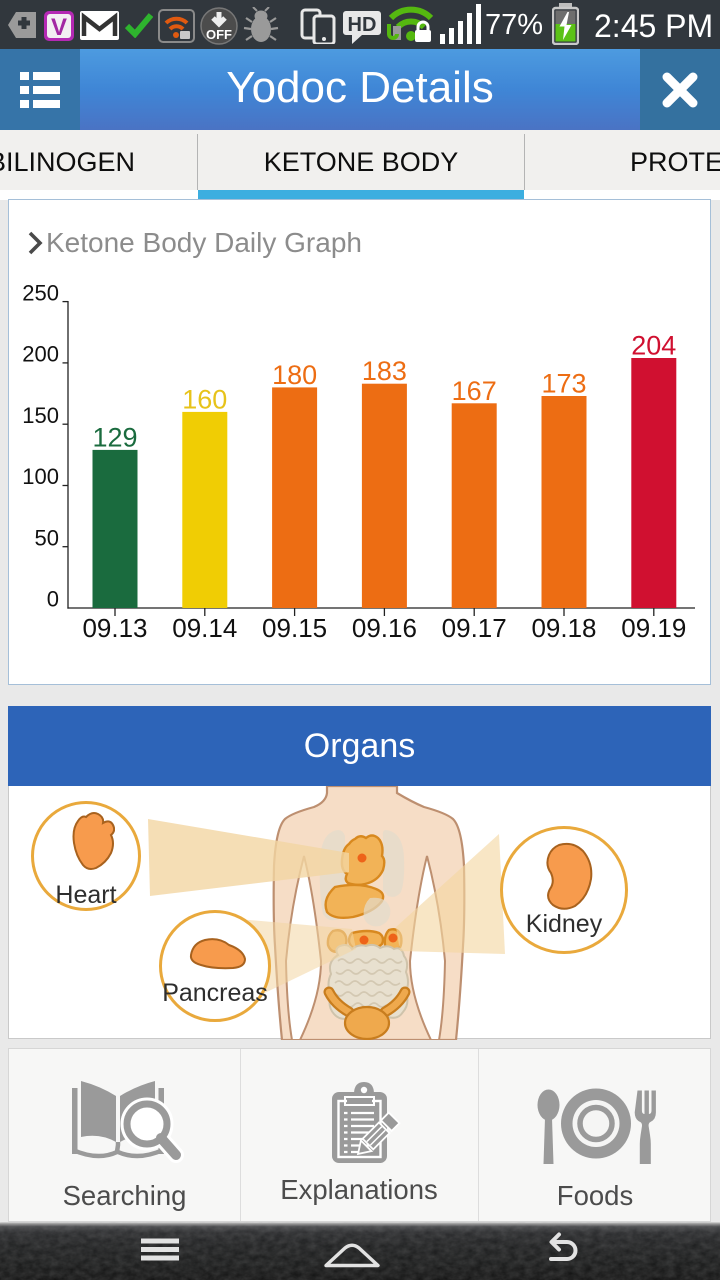 The image size is (720, 1280). Describe the element at coordinates (114, 437) in the screenshot. I see `svg-text: 129` at that location.